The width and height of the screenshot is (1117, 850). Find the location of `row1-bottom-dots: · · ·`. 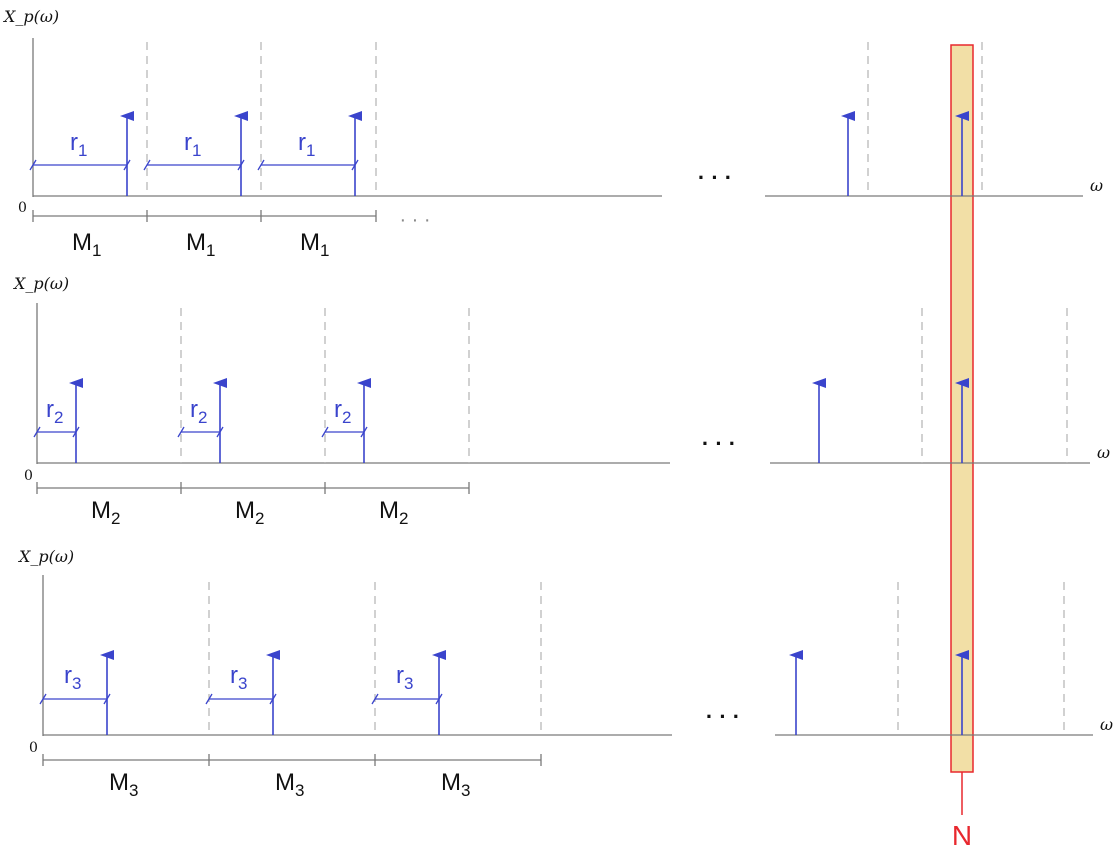

row1-bottom-dots: · · · is located at coordinates (414, 220).